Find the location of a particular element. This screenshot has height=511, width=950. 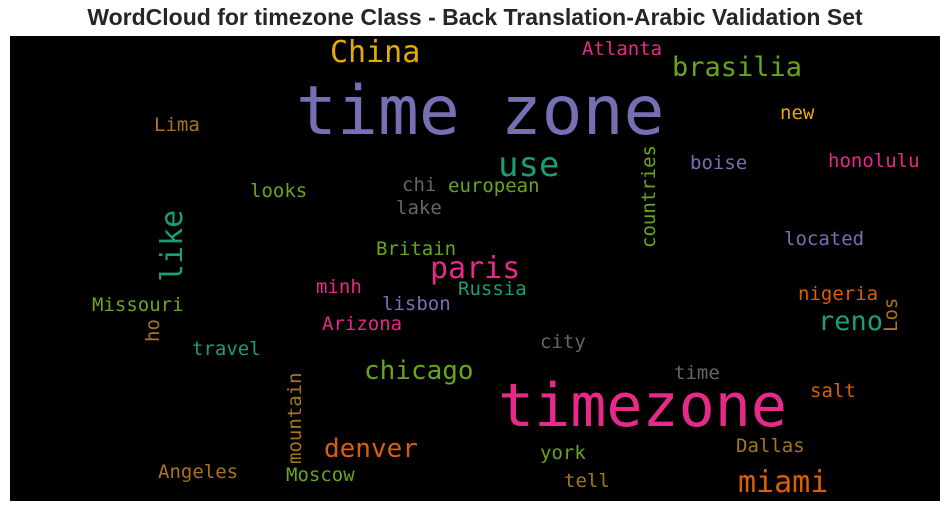

wordcloud-word-denver: denver is located at coordinates (371, 449).